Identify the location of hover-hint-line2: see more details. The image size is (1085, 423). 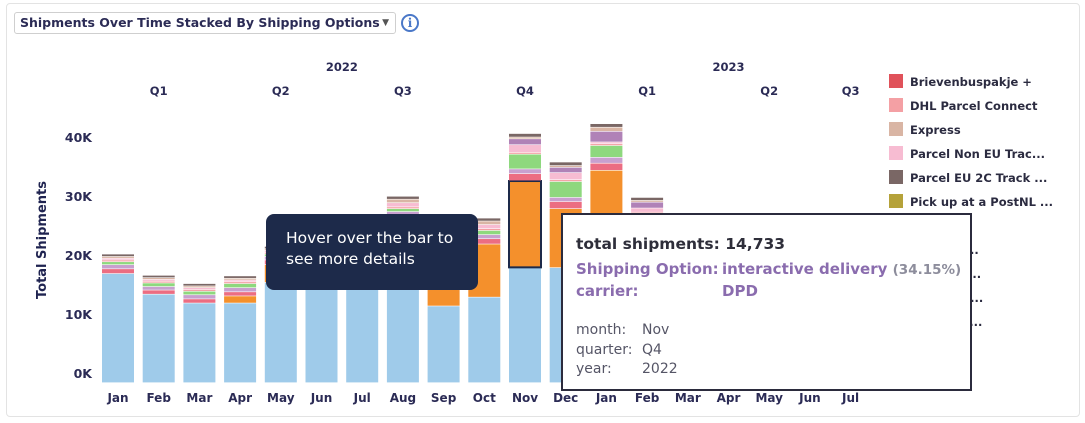
(350, 259).